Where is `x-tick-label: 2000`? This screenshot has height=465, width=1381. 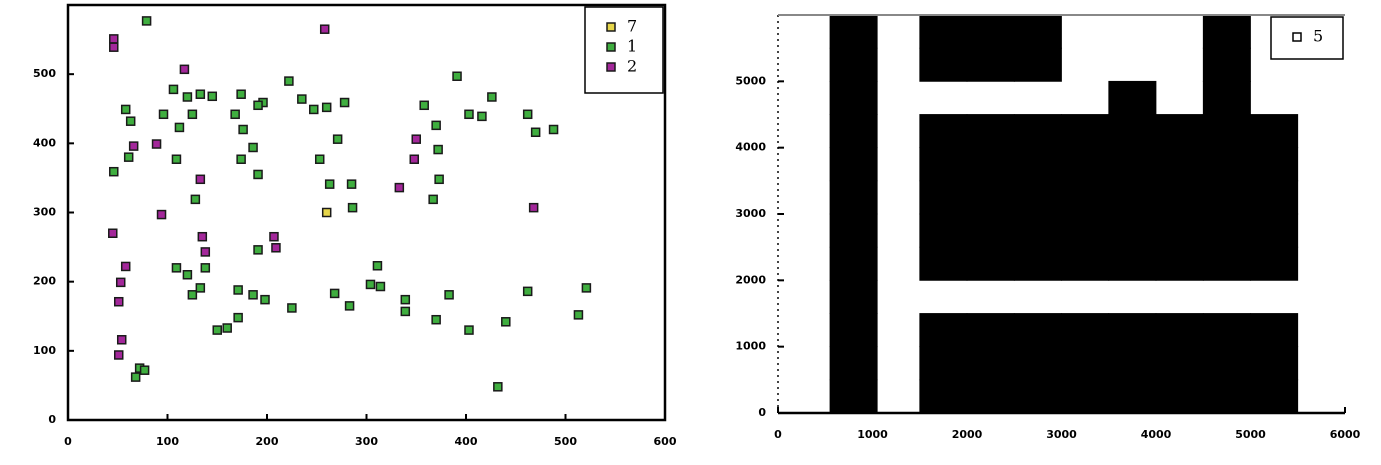 x-tick-label: 2000 is located at coordinates (967, 434).